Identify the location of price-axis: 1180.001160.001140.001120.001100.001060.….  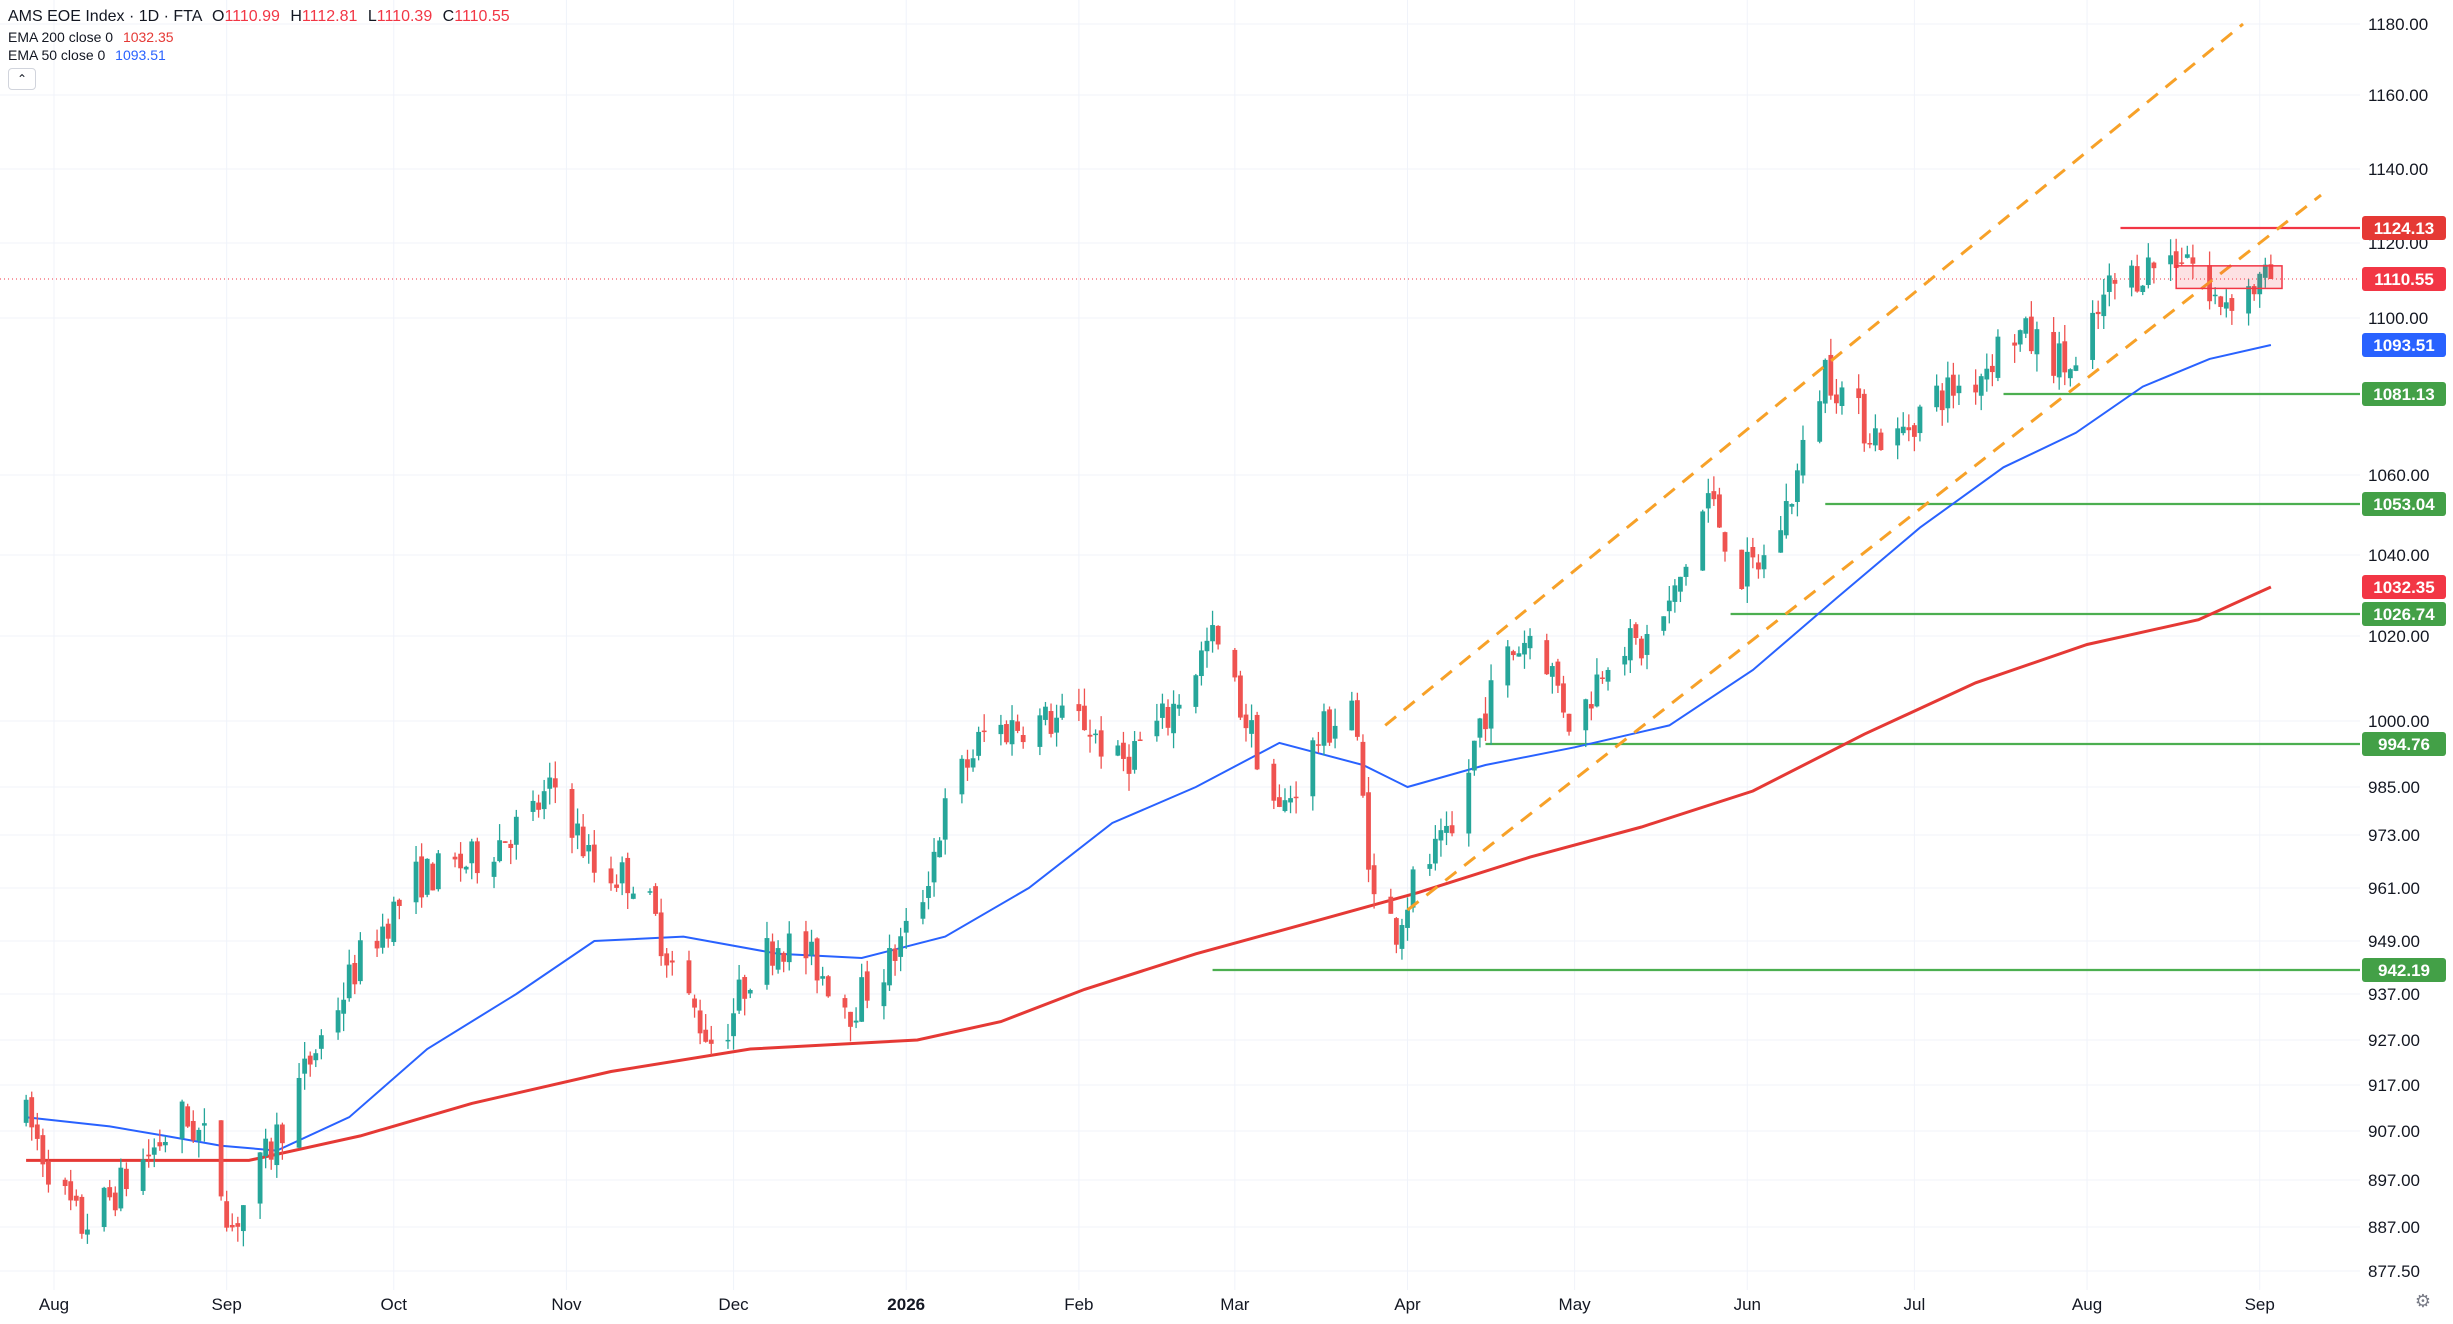
(2398, 648).